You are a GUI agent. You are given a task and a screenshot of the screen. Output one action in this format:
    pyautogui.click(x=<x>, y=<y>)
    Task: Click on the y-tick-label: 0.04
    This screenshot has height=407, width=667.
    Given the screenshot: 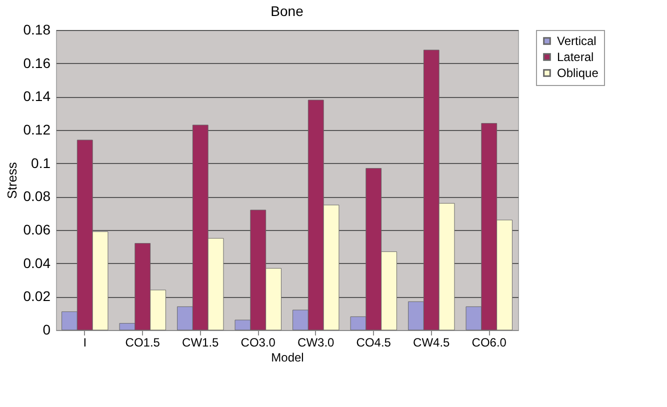 What is the action you would take?
    pyautogui.click(x=37, y=262)
    